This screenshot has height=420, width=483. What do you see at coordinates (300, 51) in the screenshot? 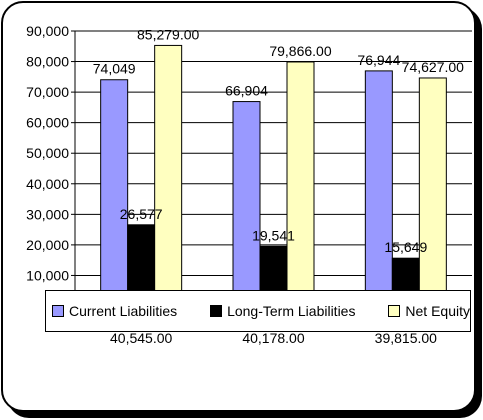
I see `data-label: 79,866.00` at bounding box center [300, 51].